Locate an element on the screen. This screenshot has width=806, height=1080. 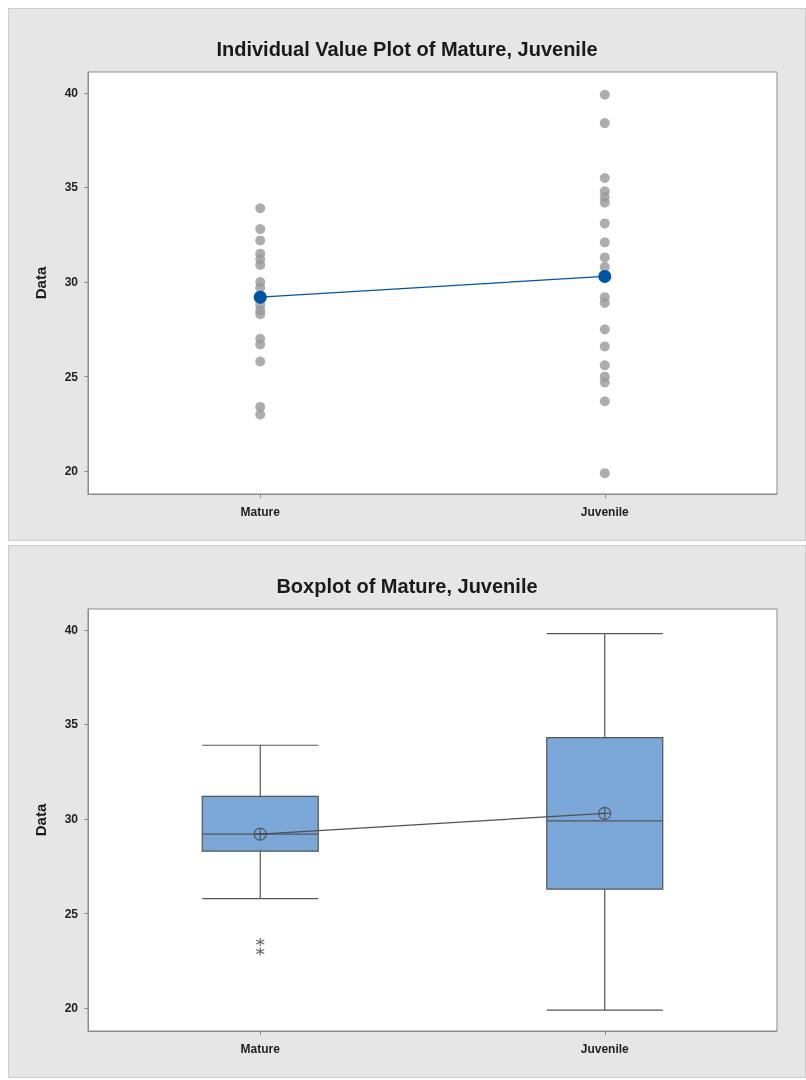
chart-title: Boxplot of Mature, Juvenile is located at coordinates (407, 586).